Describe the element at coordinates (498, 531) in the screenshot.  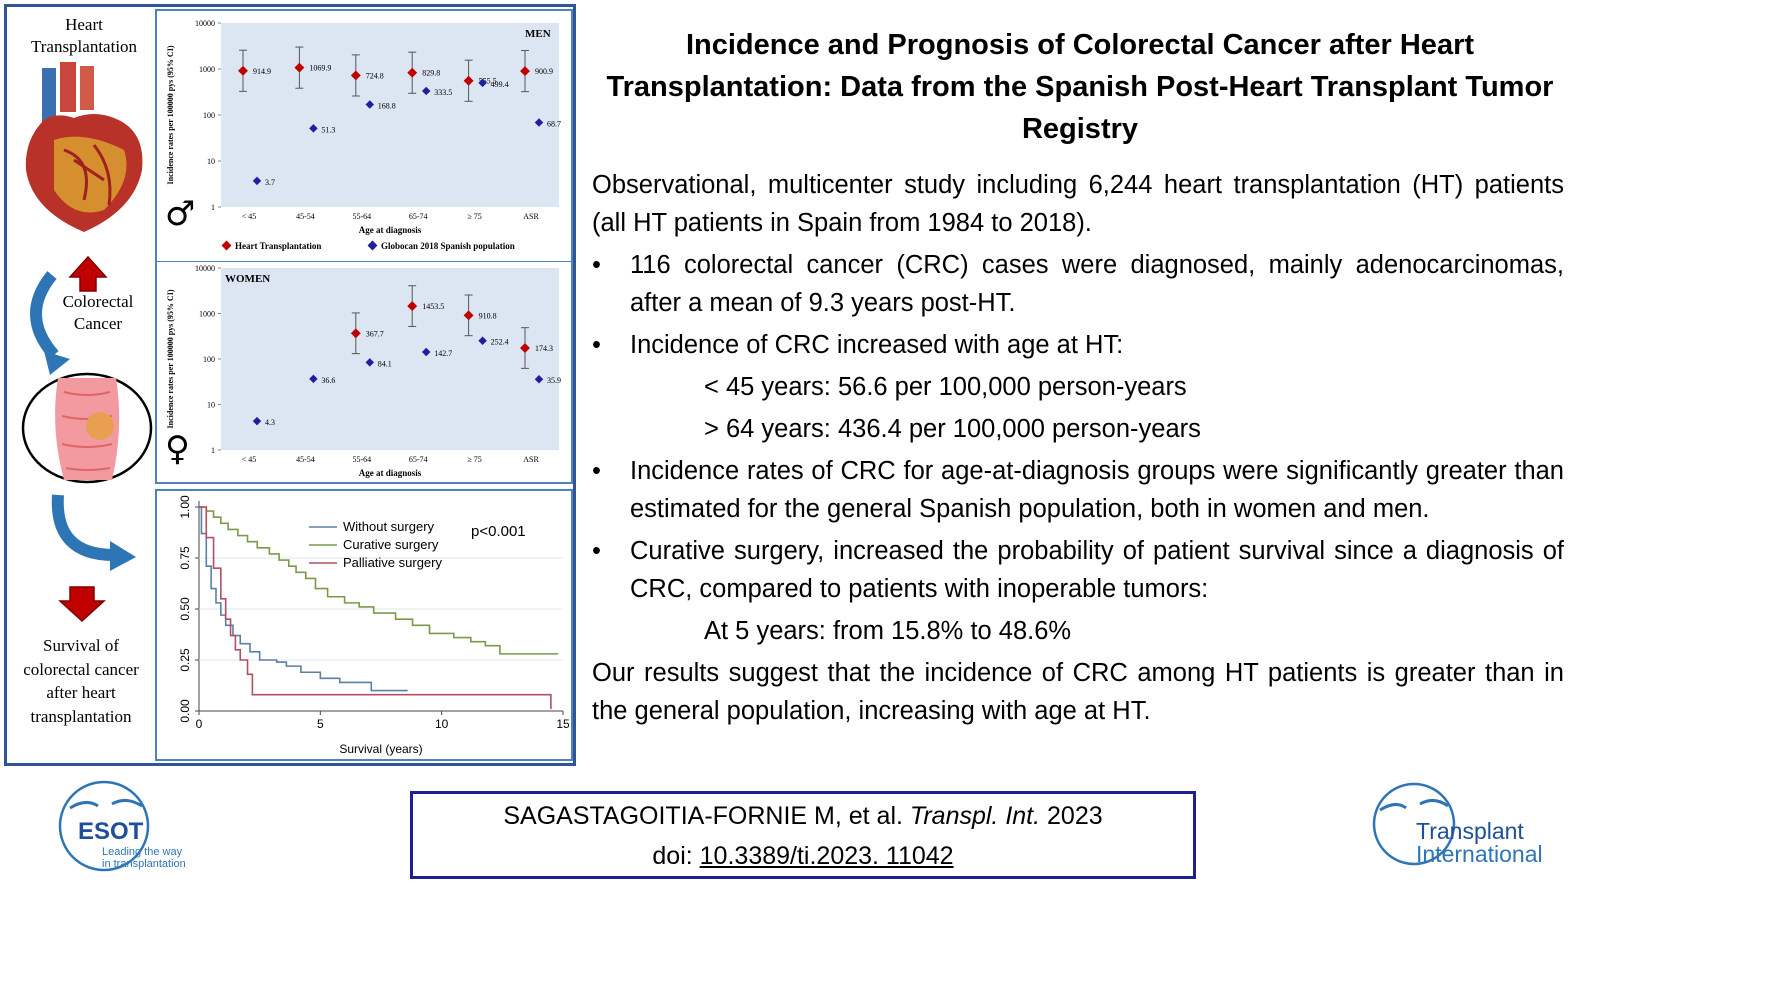
I see `p-value-annotation: p<0.001` at that location.